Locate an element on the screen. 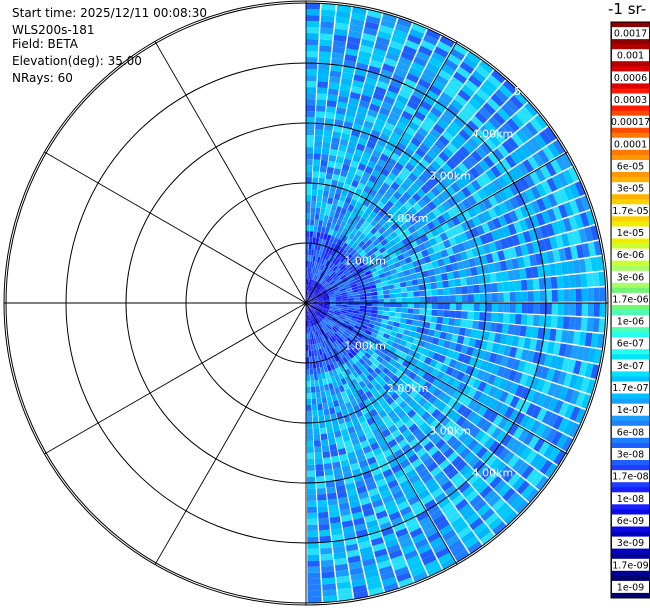 Image resolution: width=650 pixels, height=610 pixels. colorbar-label-box is located at coordinates (630, 343).